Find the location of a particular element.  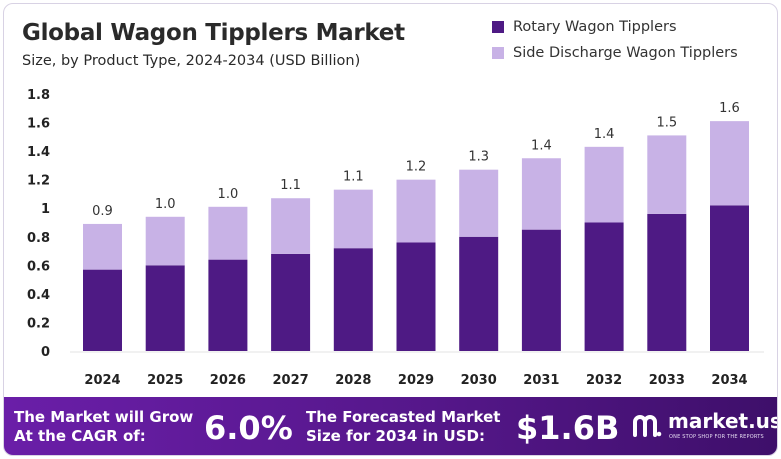

y-tick-label: 0.8 is located at coordinates (38, 238).